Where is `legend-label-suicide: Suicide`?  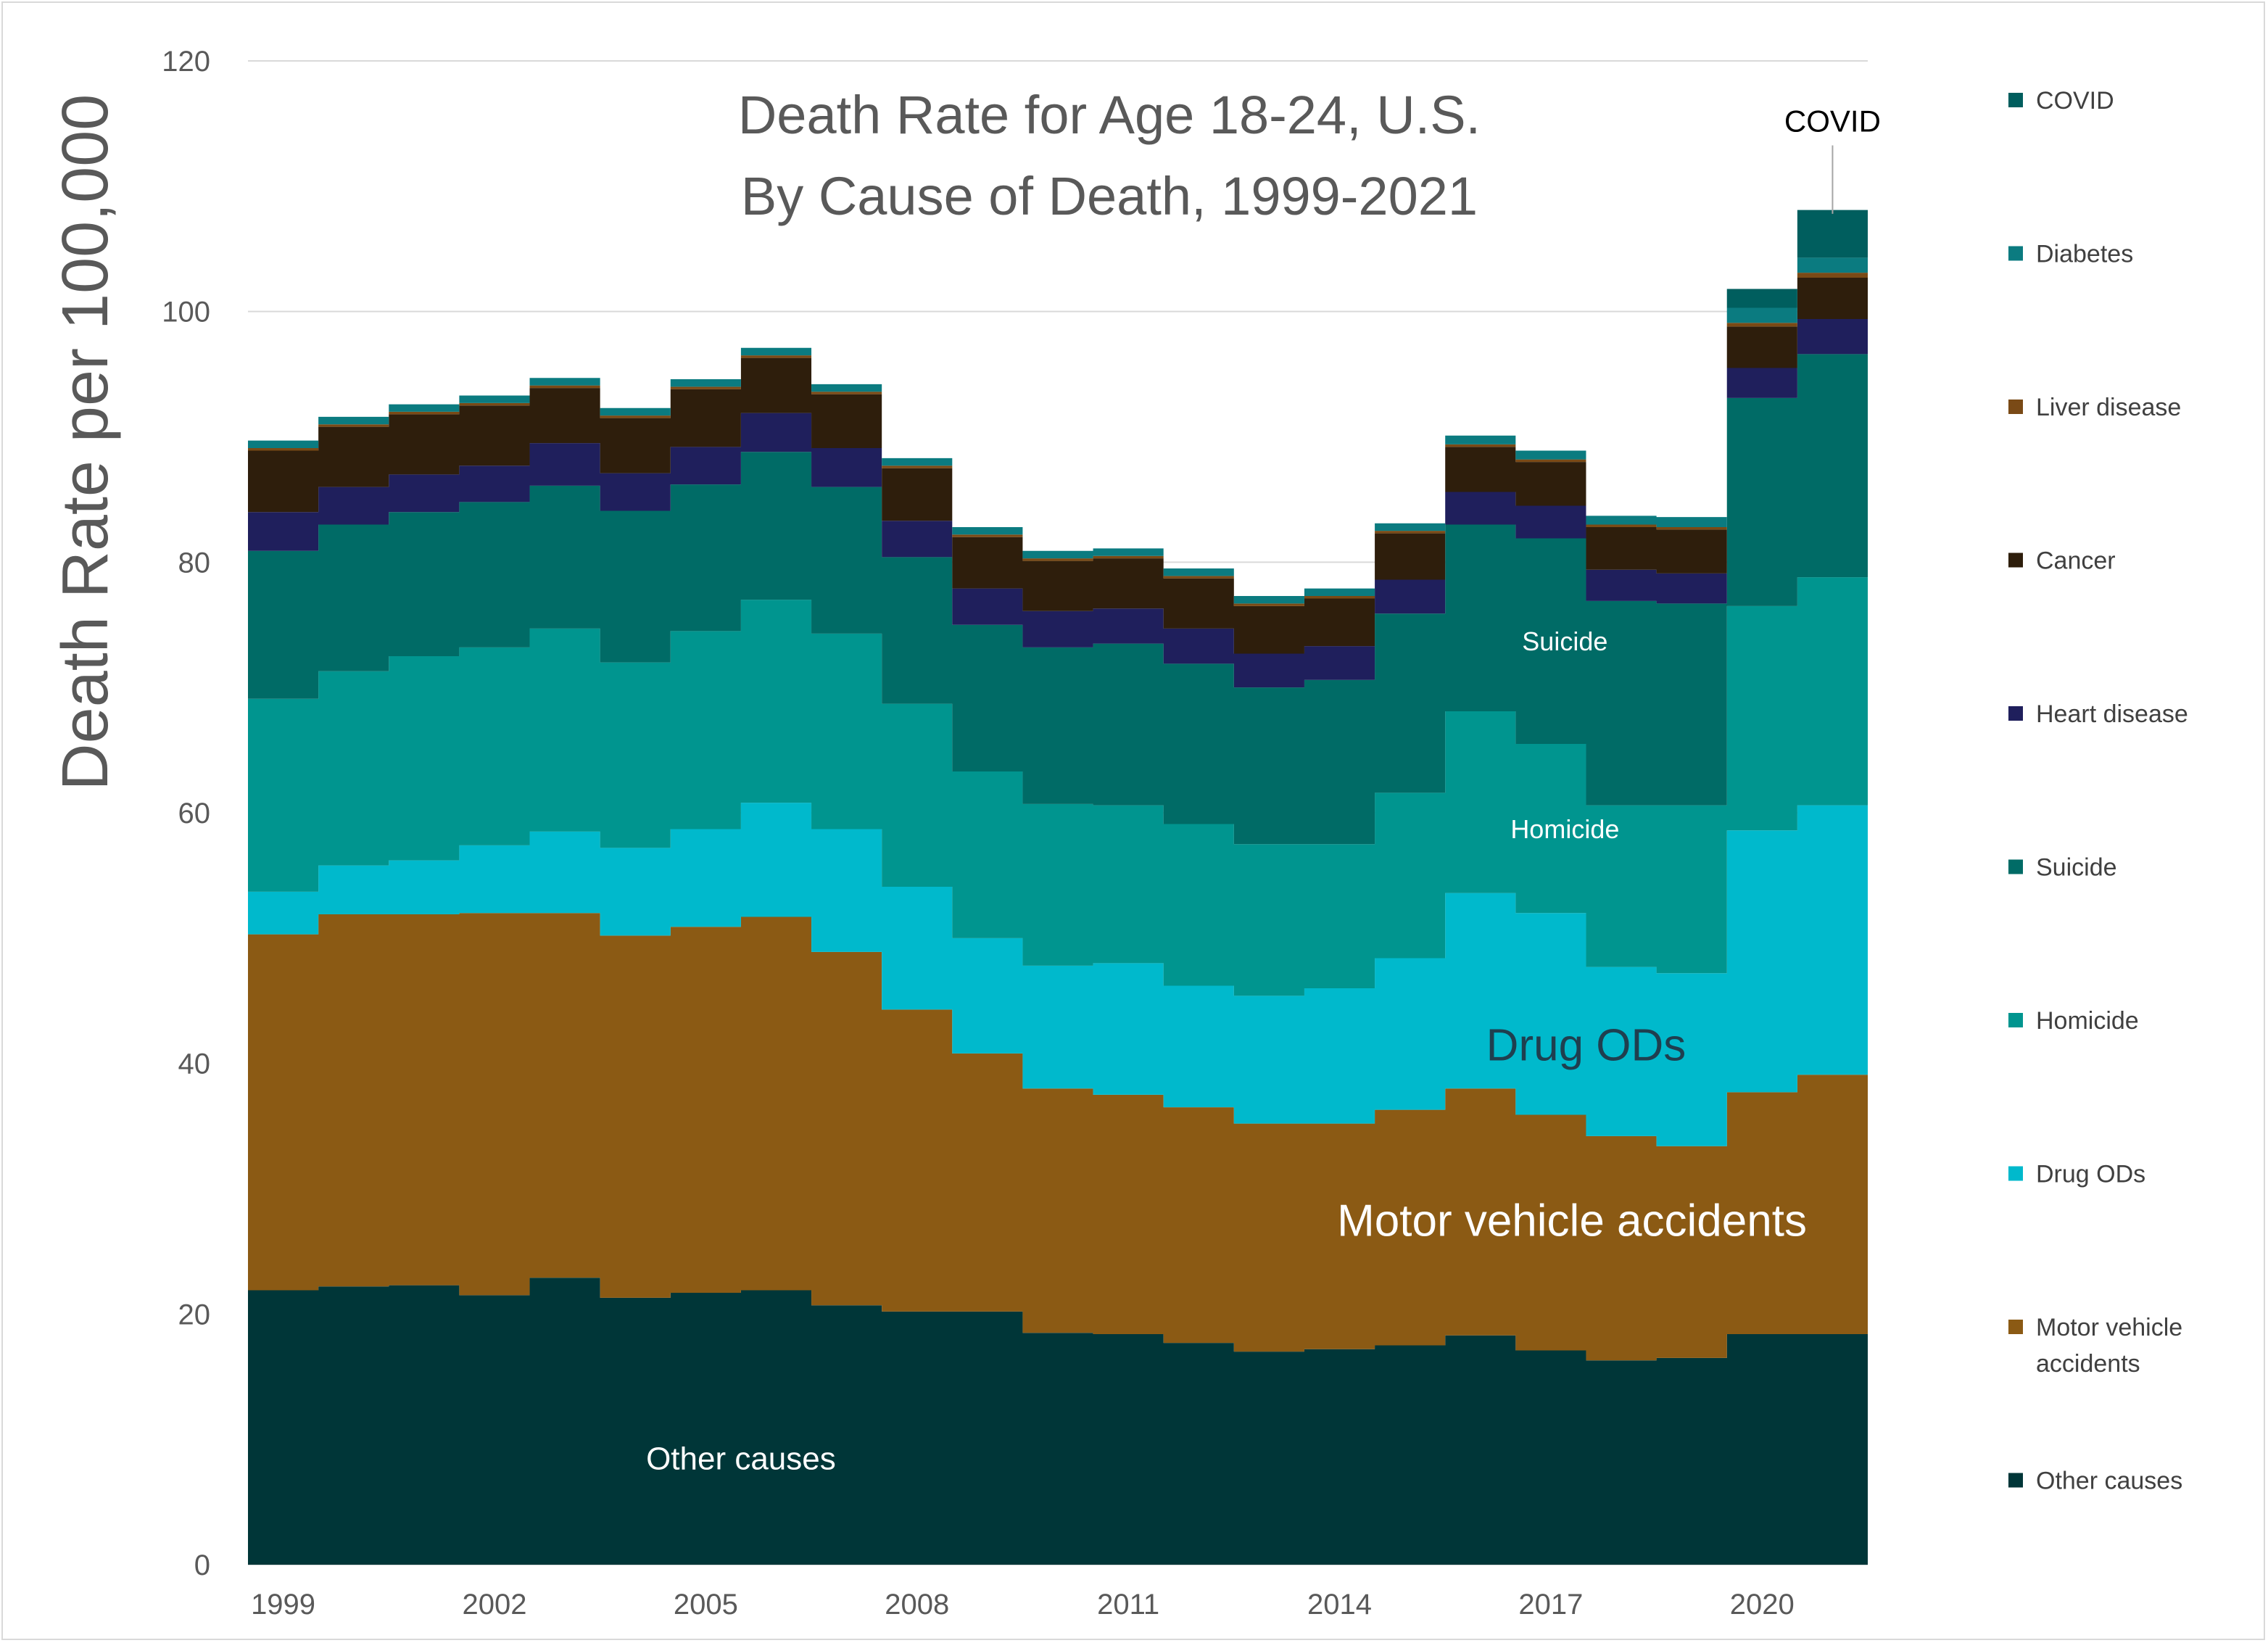 legend-label-suicide: Suicide is located at coordinates (2076, 868).